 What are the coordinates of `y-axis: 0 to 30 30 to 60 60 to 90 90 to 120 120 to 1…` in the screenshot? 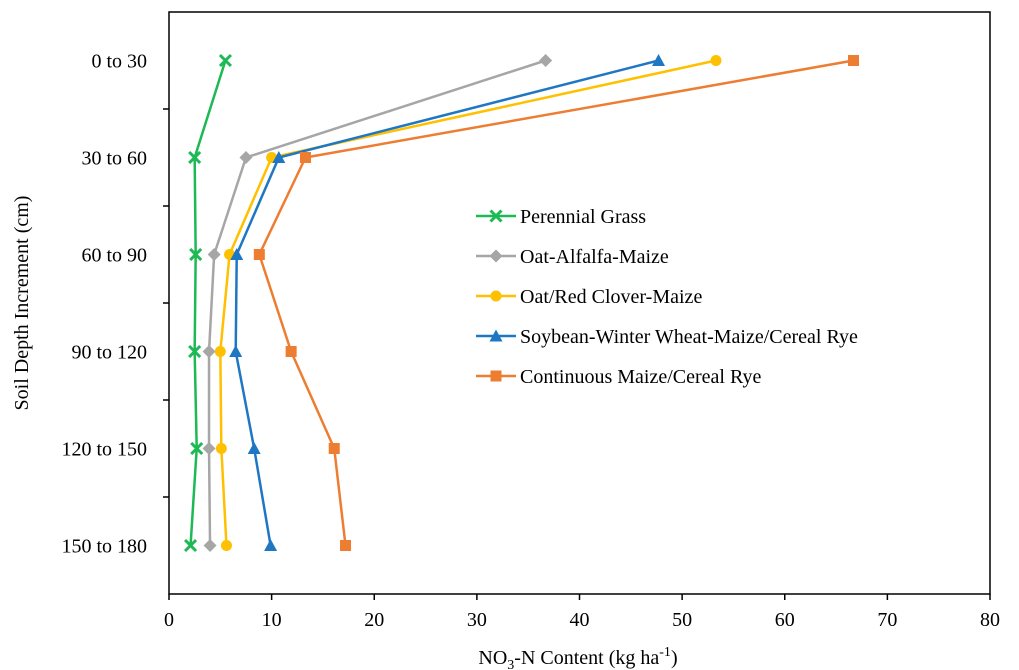 It's located at (115, 304).